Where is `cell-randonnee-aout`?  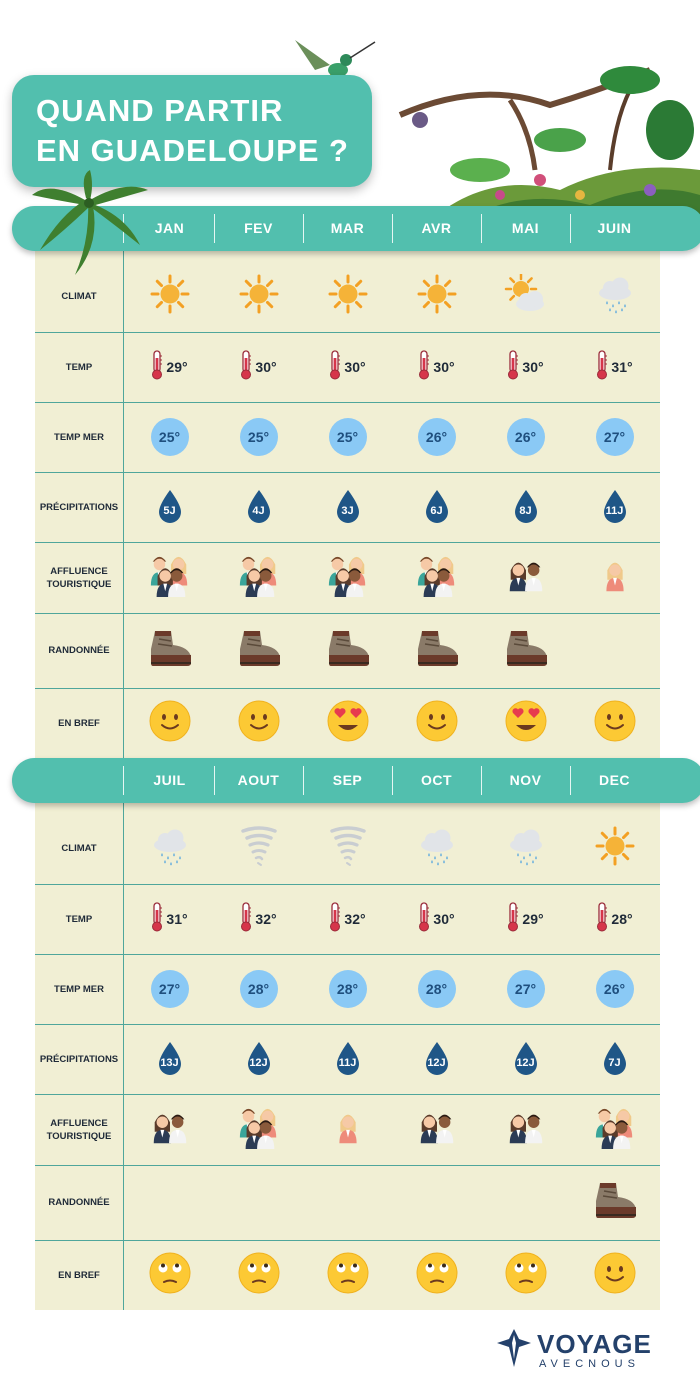
cell-randonnee-aout is located at coordinates (258, 1202).